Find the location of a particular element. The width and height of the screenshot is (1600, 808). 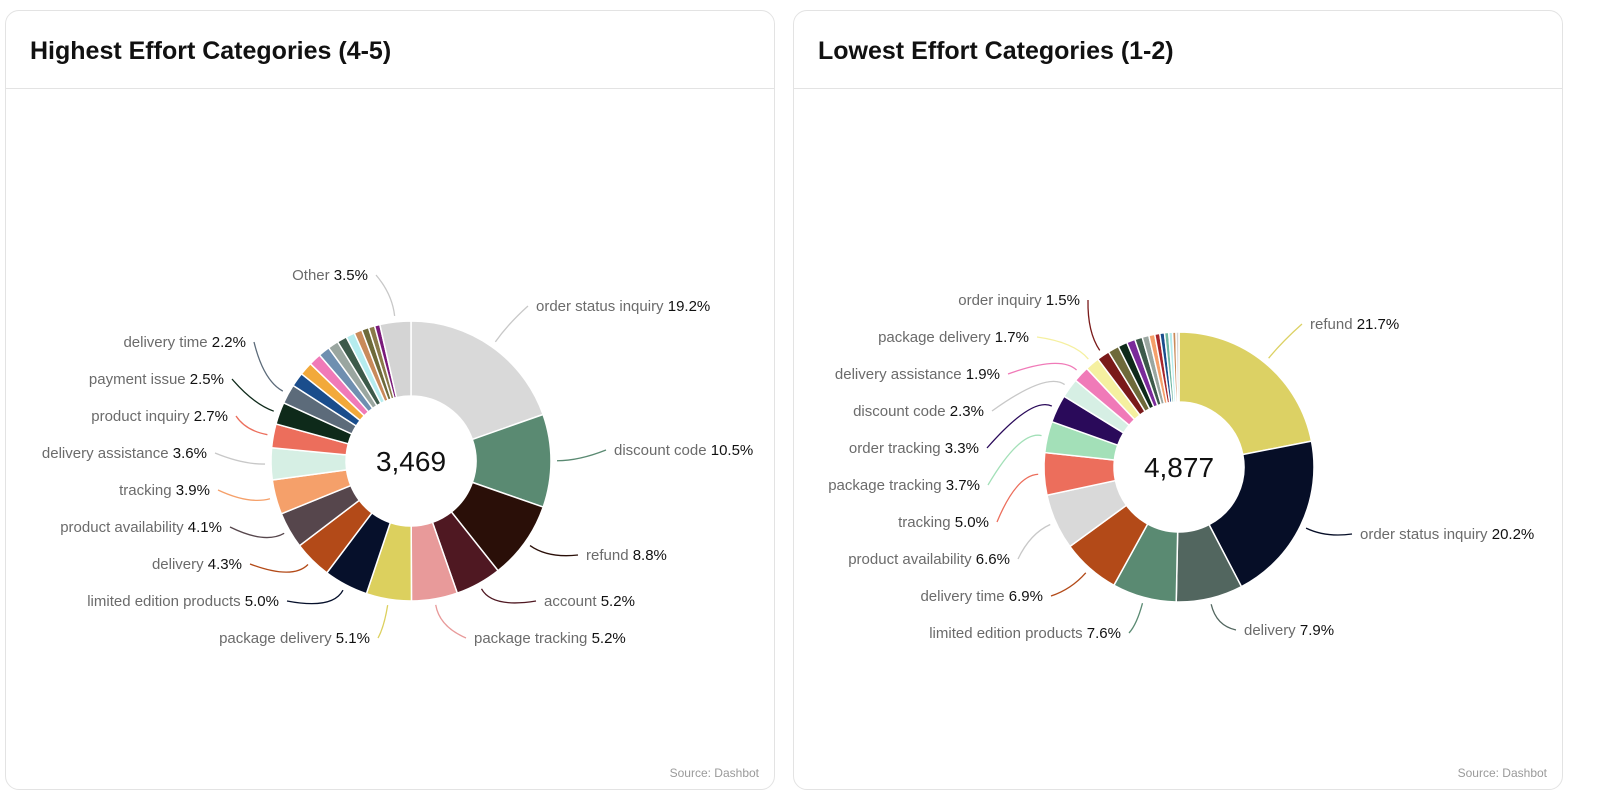

slice-label: order inquiry 1.5% is located at coordinates (1019, 300).